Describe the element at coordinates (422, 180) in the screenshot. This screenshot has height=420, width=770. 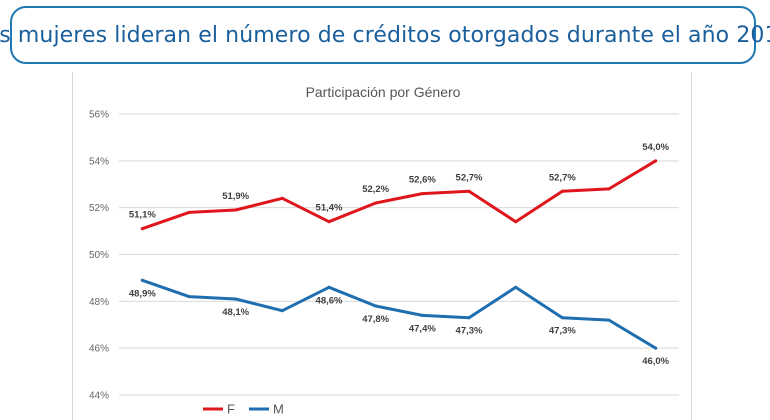
I see `data-label-f: 52,6%` at that location.